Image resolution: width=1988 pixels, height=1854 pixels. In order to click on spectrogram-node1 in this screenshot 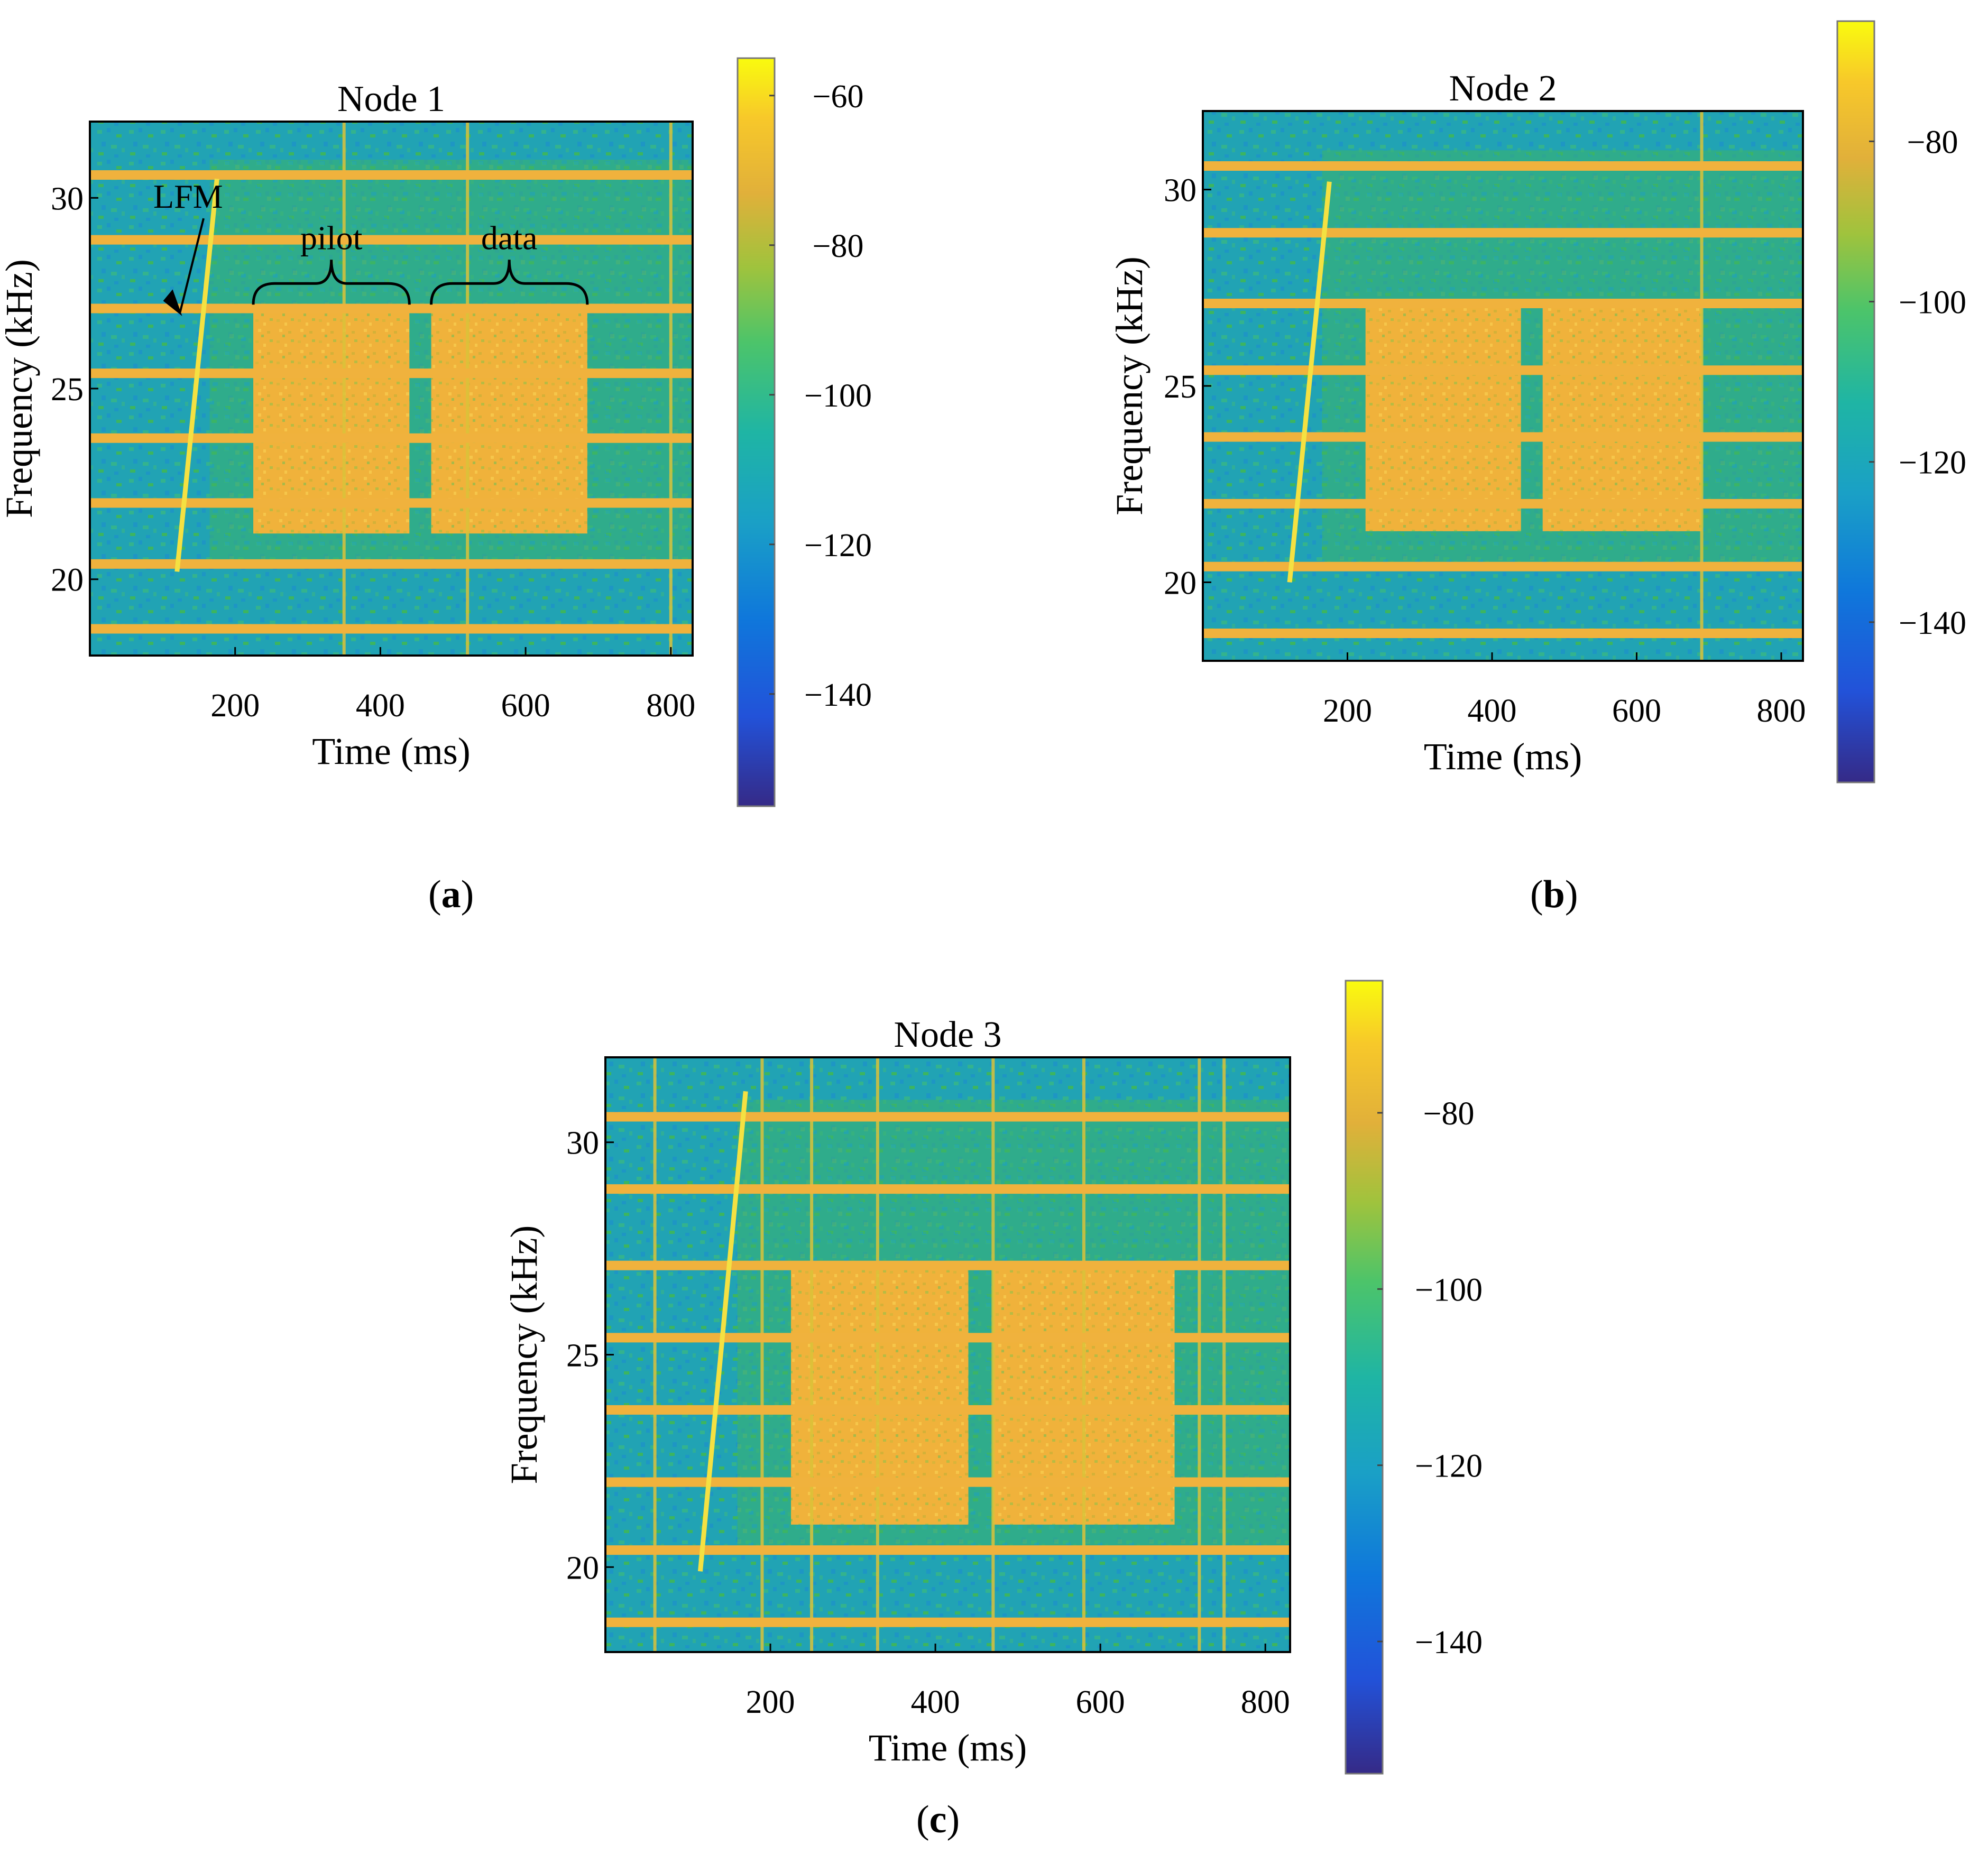, I will do `click(391, 389)`.